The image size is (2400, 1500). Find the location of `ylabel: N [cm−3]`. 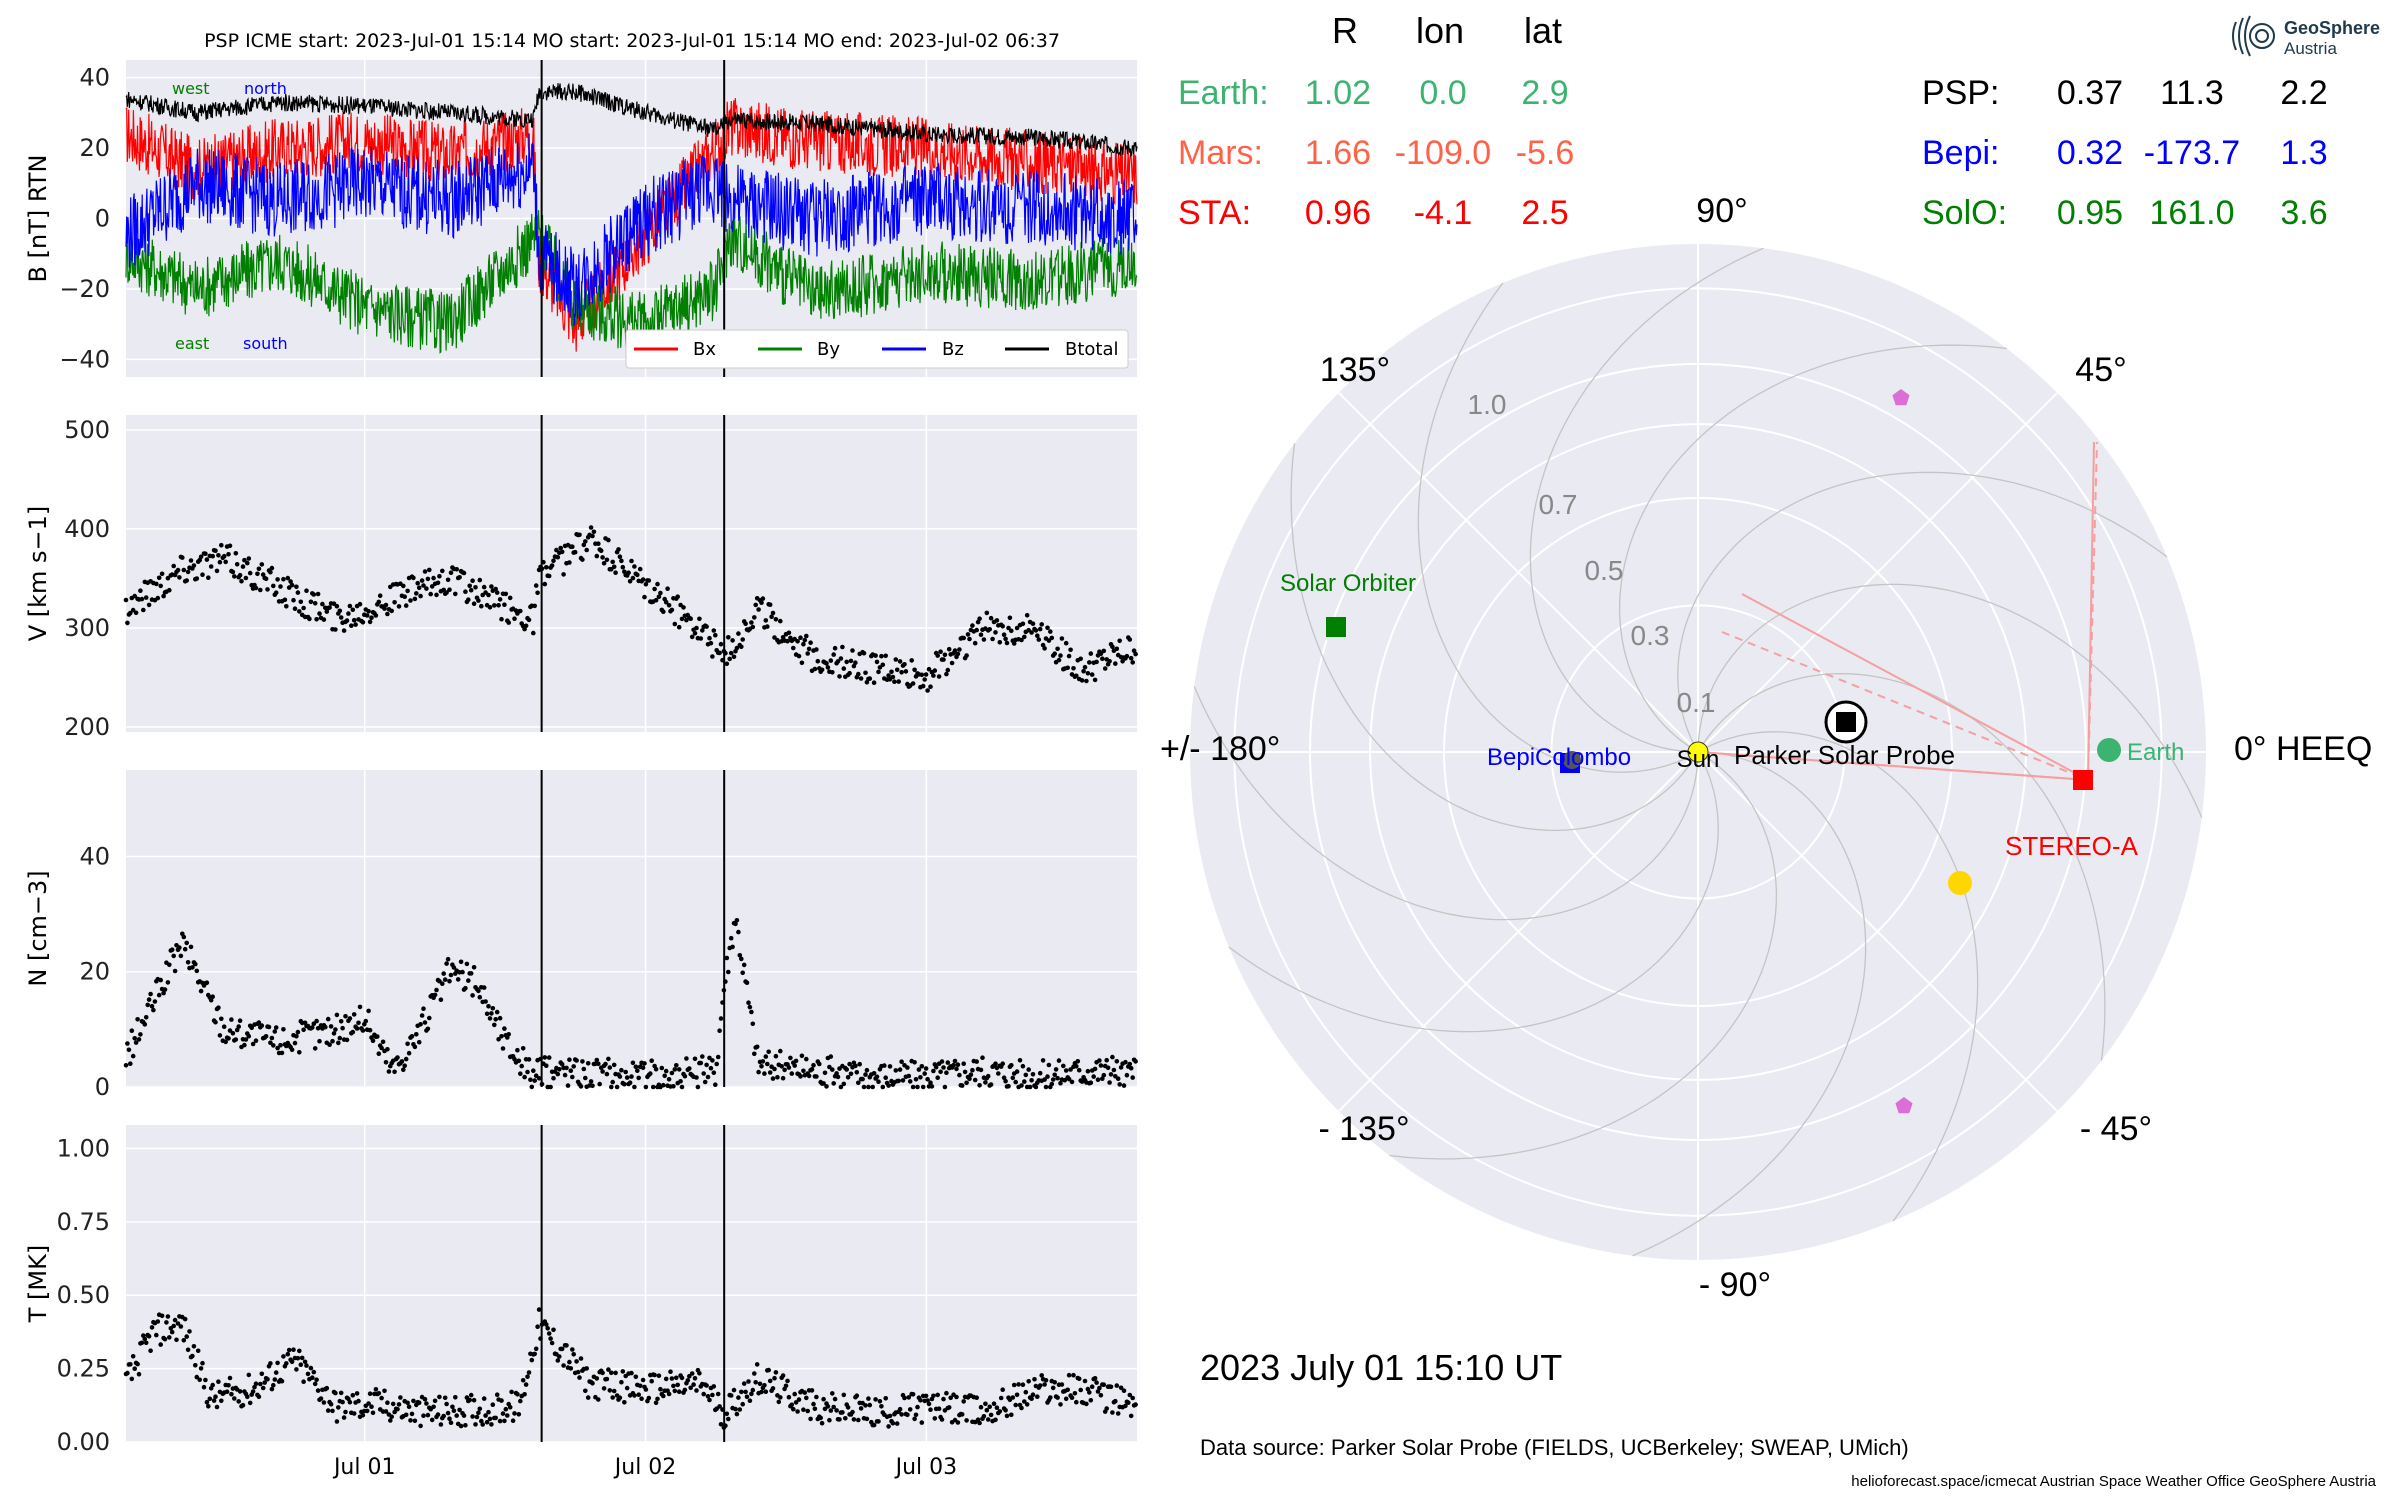

ylabel: N [cm−3] is located at coordinates (38, 928).